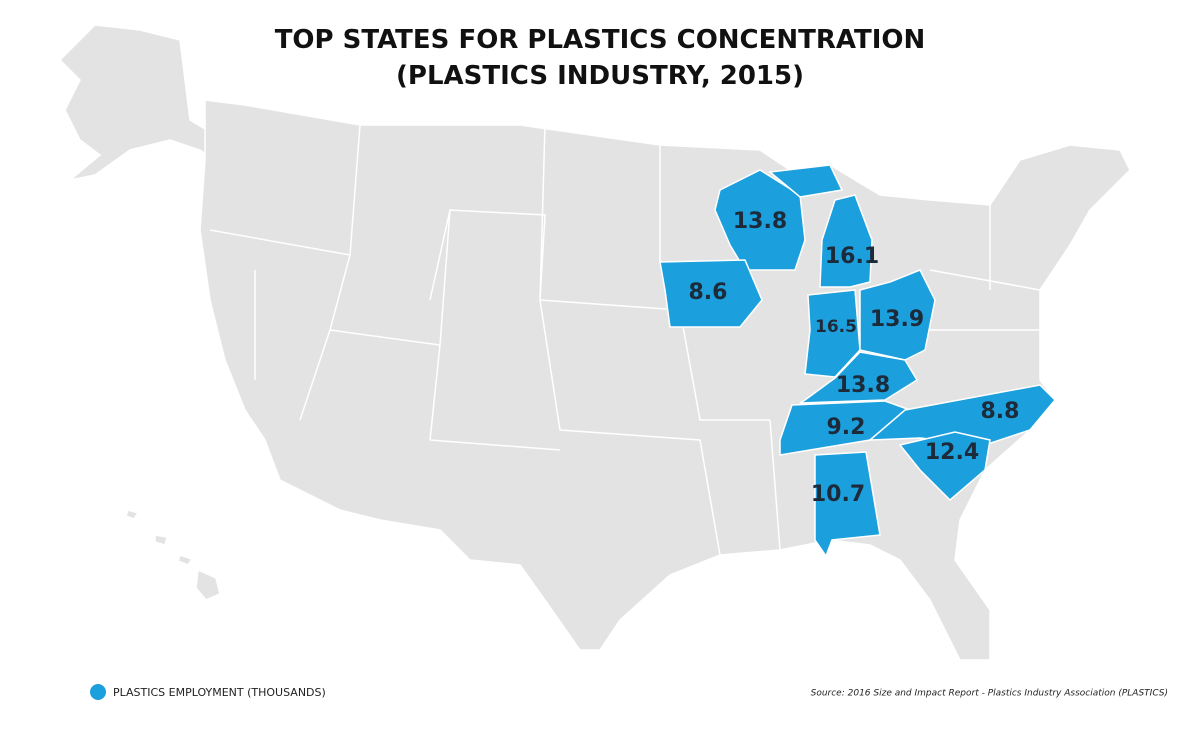 This screenshot has width=1200, height=753. I want to click on state-value: 9.2, so click(846, 427).